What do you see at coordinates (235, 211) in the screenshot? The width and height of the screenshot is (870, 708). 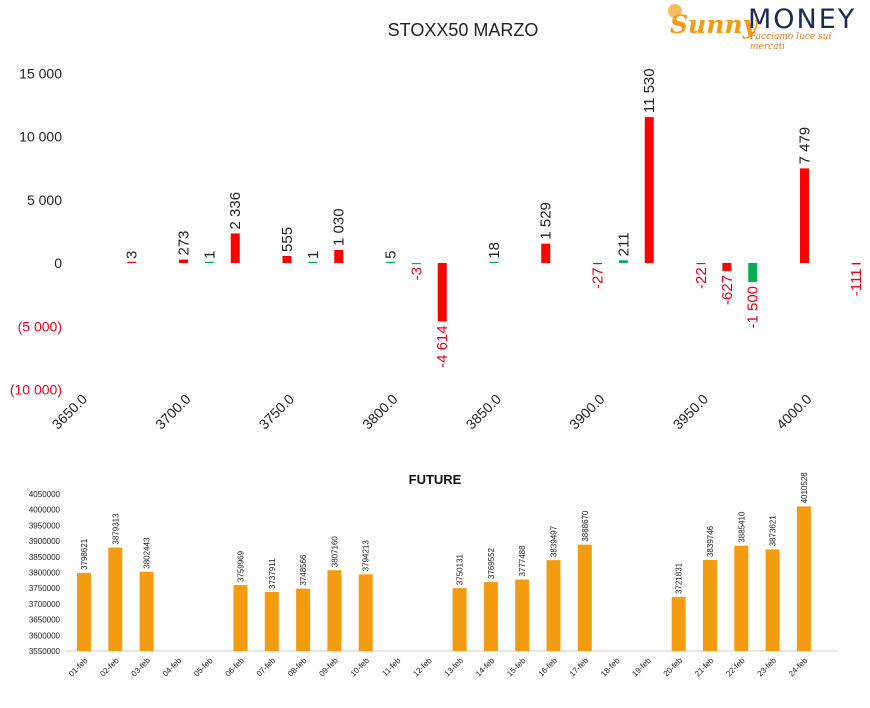 I see `bar-data-label: 2 336` at bounding box center [235, 211].